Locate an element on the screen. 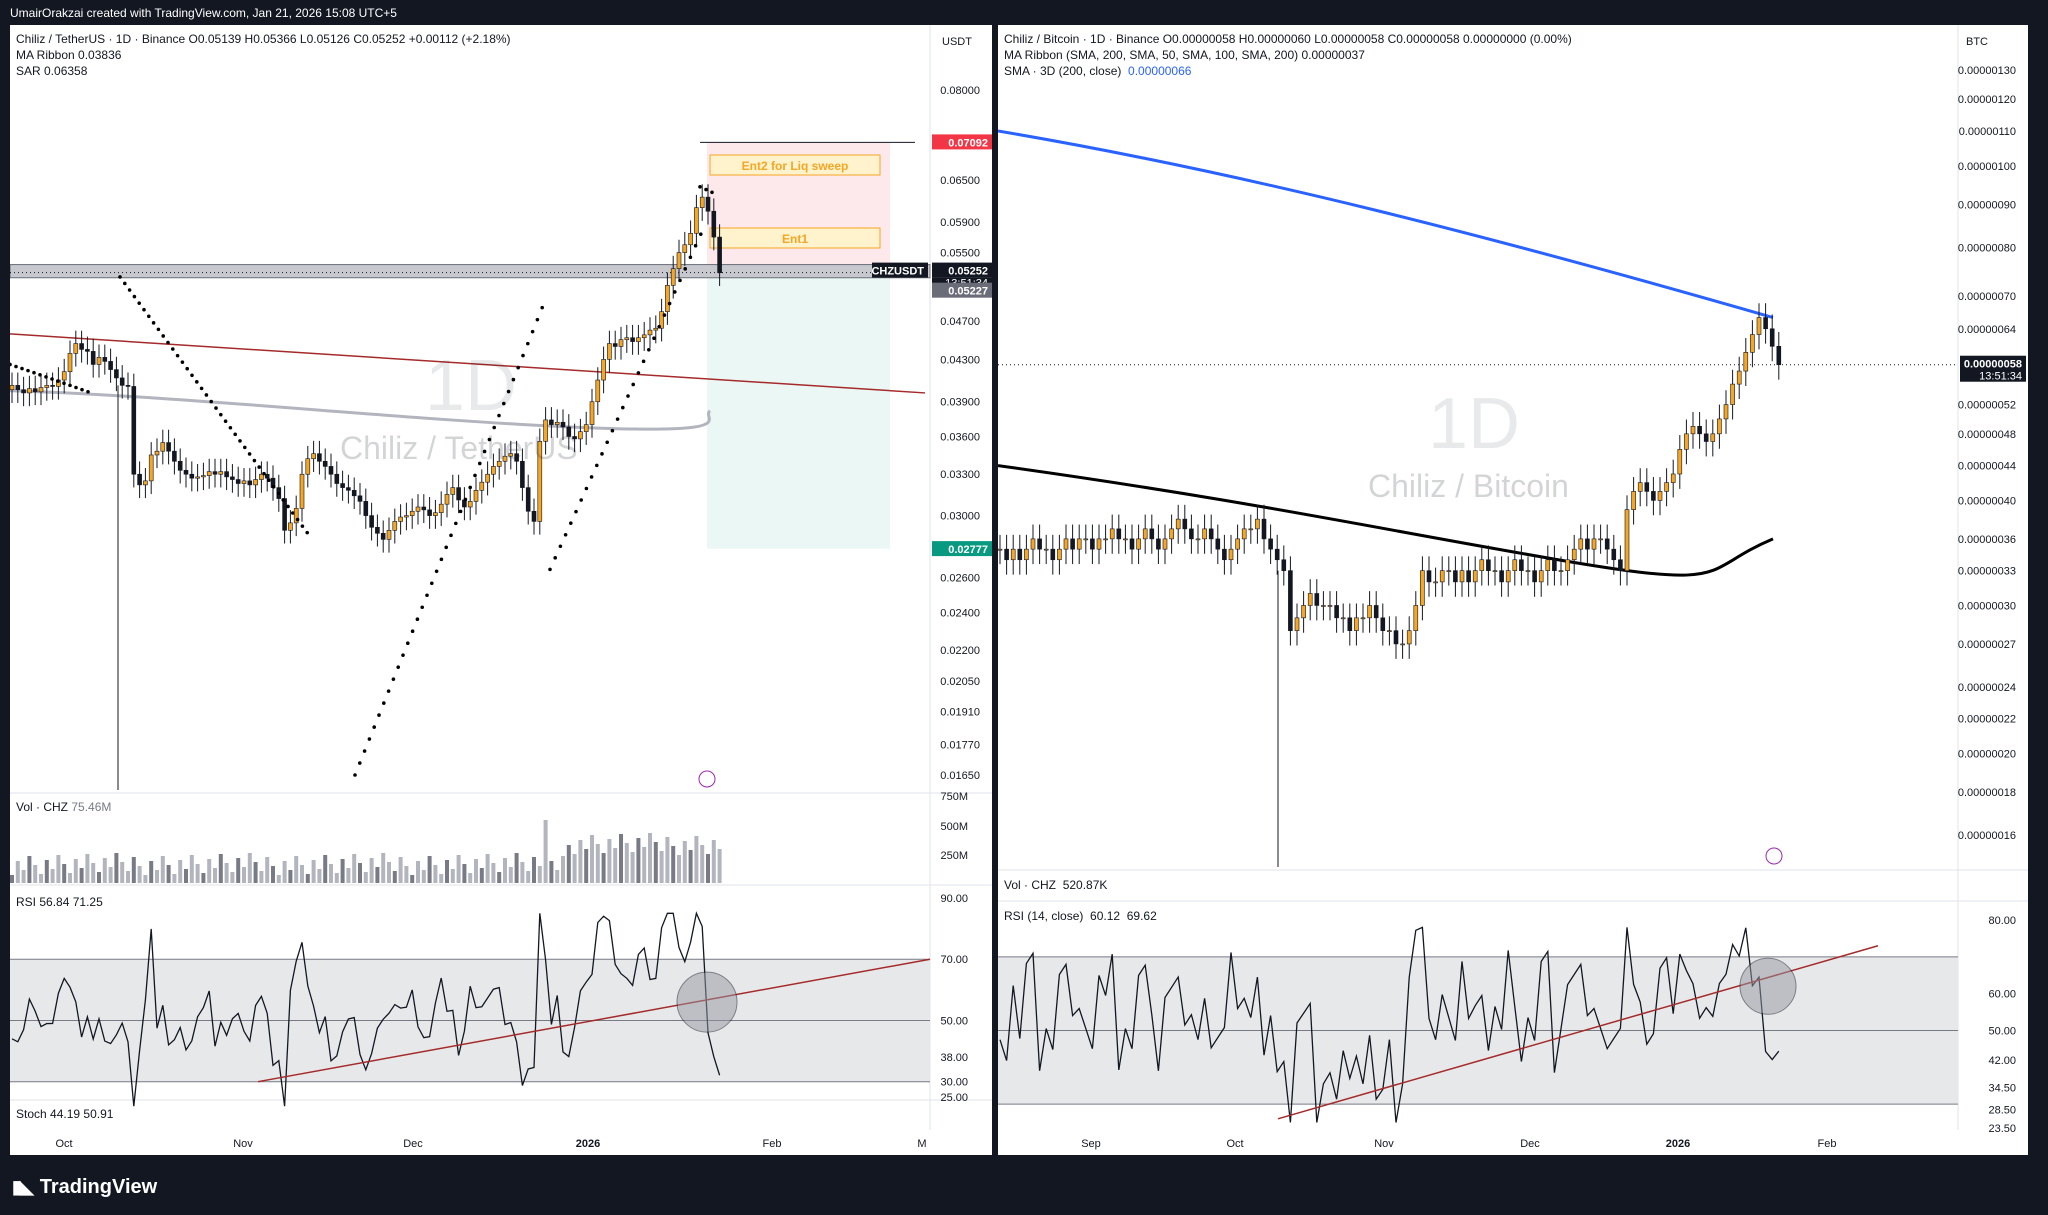 The width and height of the screenshot is (2048, 1215). left-ent1-box is located at coordinates (795, 238).